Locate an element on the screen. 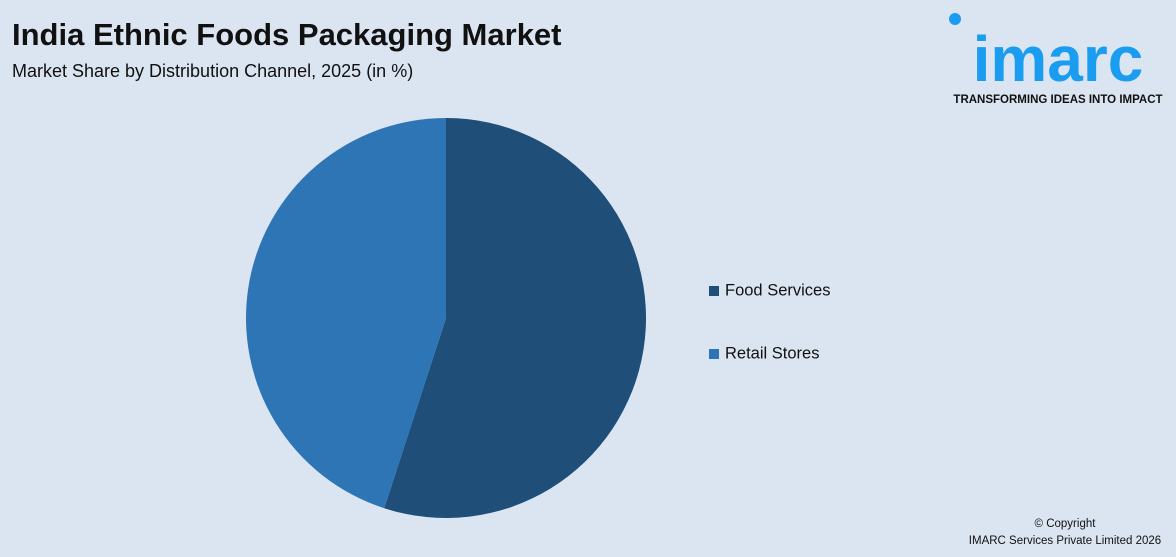 The height and width of the screenshot is (557, 1176). legend-label: Retail Stores is located at coordinates (772, 353).